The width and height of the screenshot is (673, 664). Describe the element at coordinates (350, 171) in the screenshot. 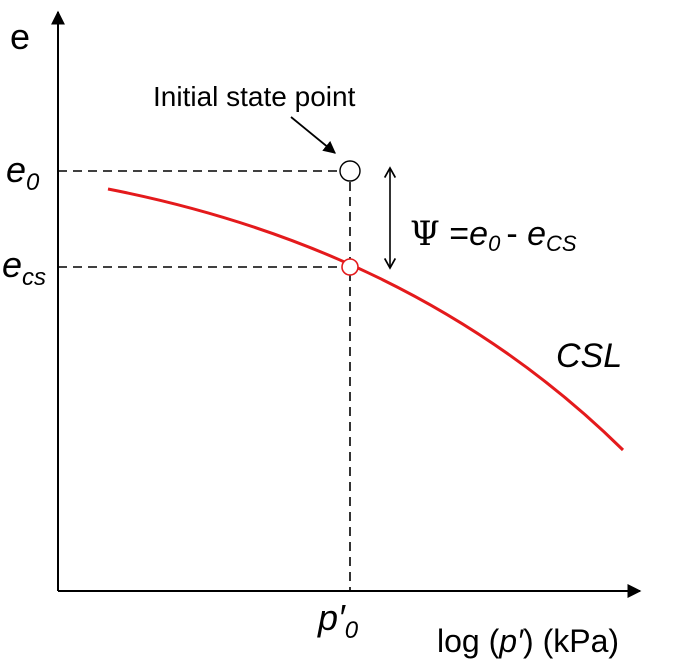

I see `initial-state-point` at that location.